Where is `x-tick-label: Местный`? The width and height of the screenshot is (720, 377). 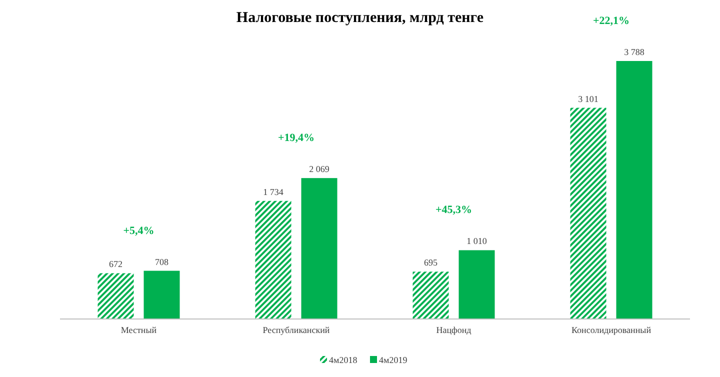 x-tick-label: Местный is located at coordinates (138, 330).